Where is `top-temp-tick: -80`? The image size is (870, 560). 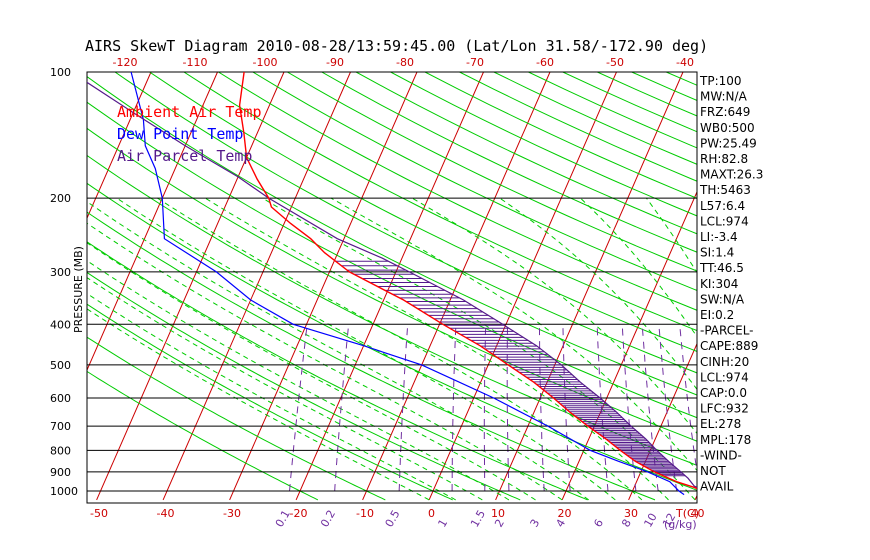
top-temp-tick: -80 is located at coordinates (405, 62).